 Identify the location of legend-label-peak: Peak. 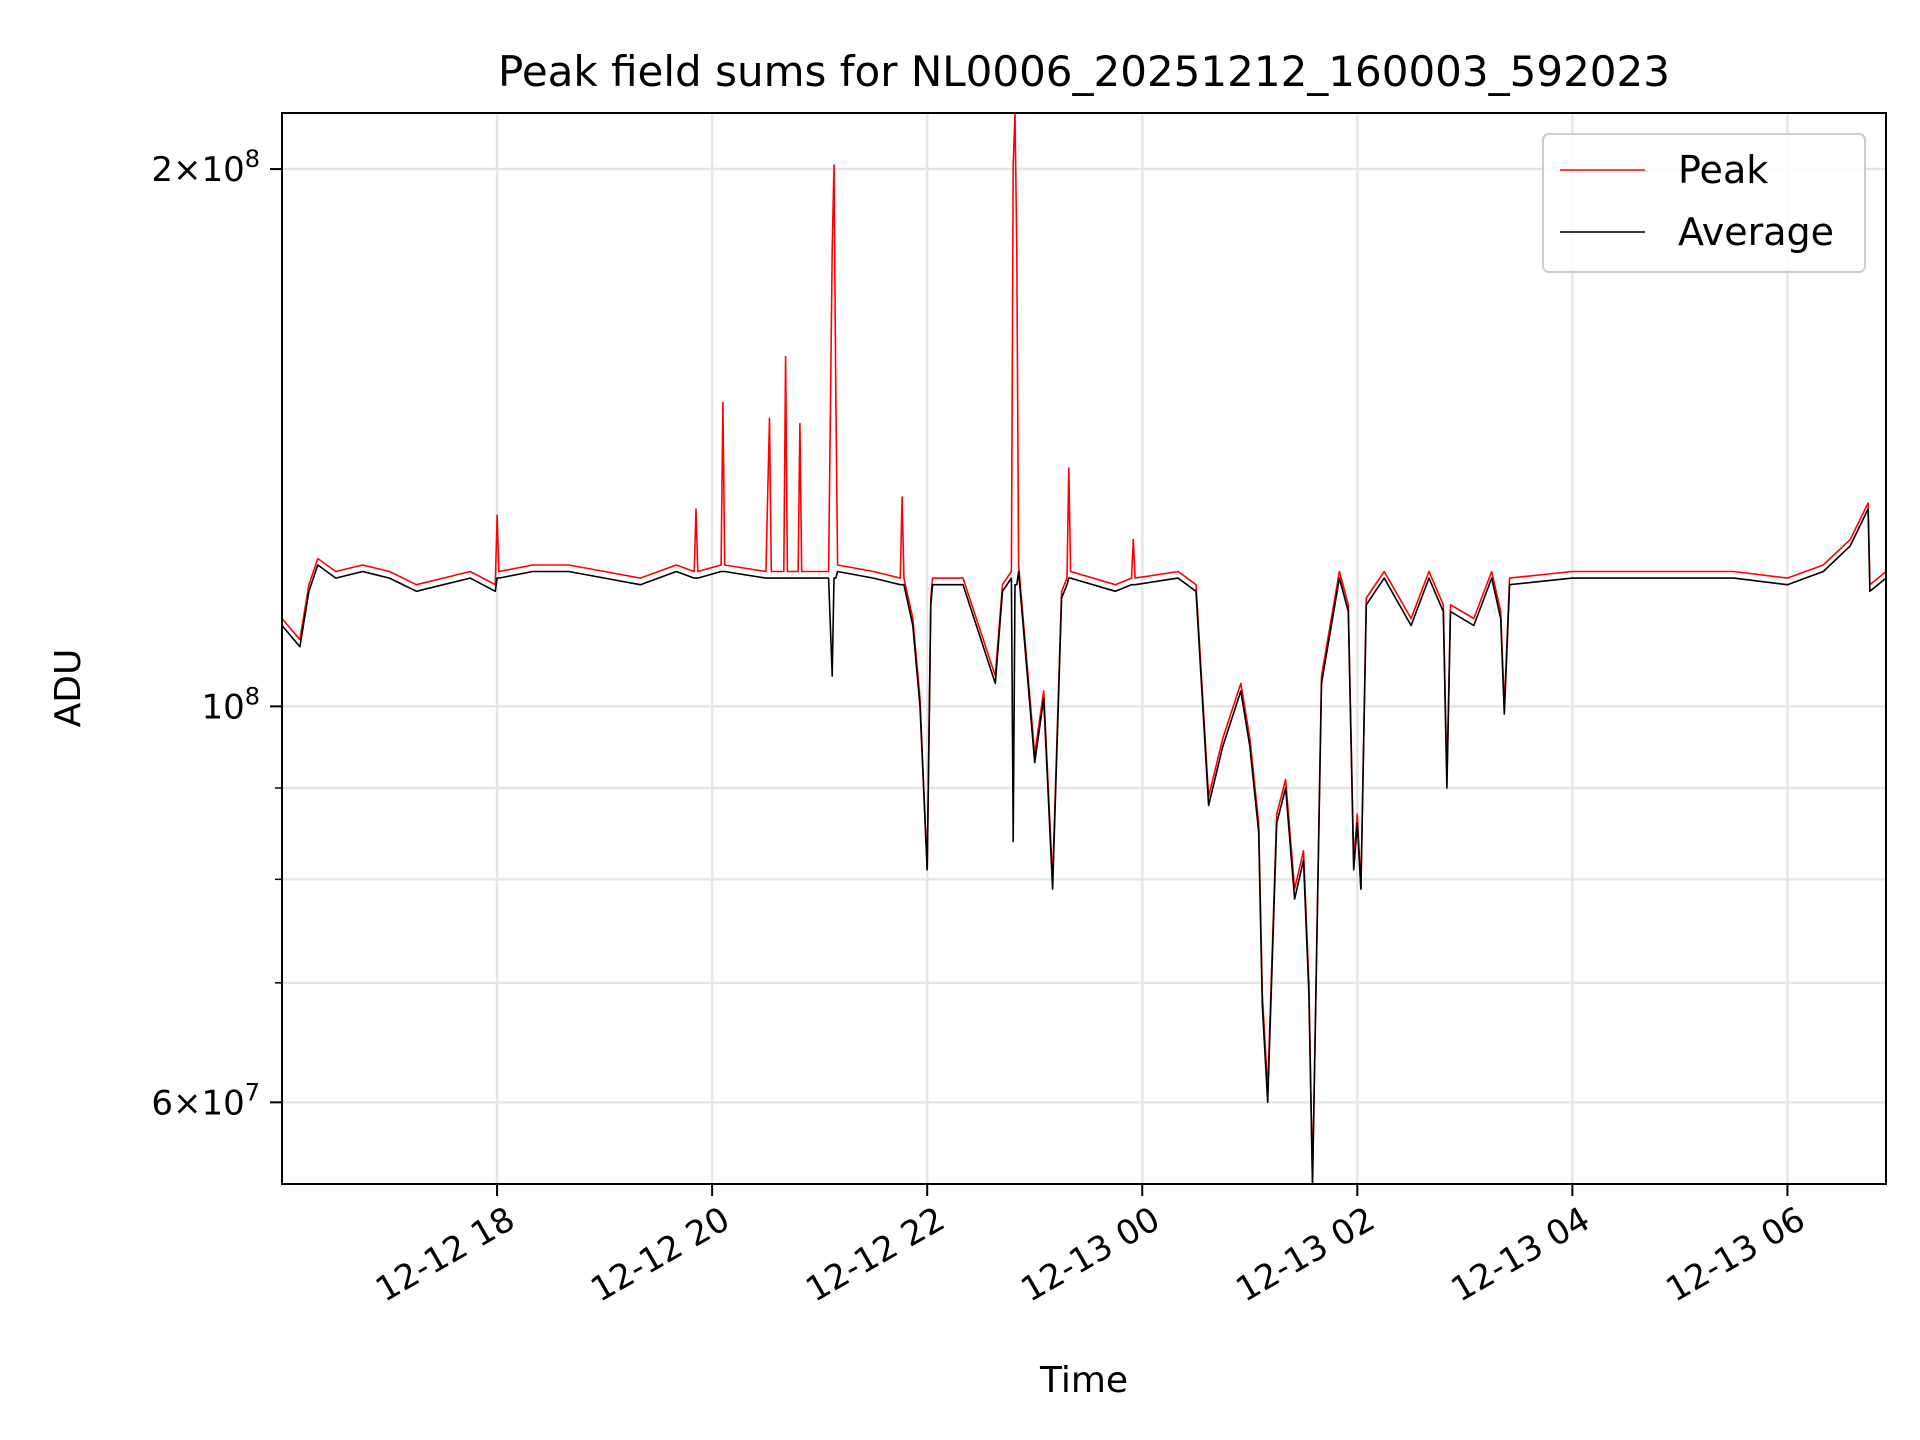
(1723, 170).